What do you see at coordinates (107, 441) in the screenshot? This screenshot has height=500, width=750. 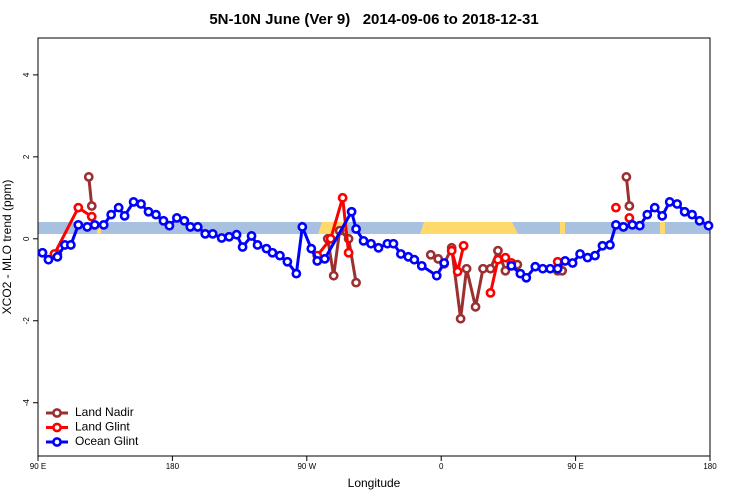 I see `legend-label: Ocean Glint` at bounding box center [107, 441].